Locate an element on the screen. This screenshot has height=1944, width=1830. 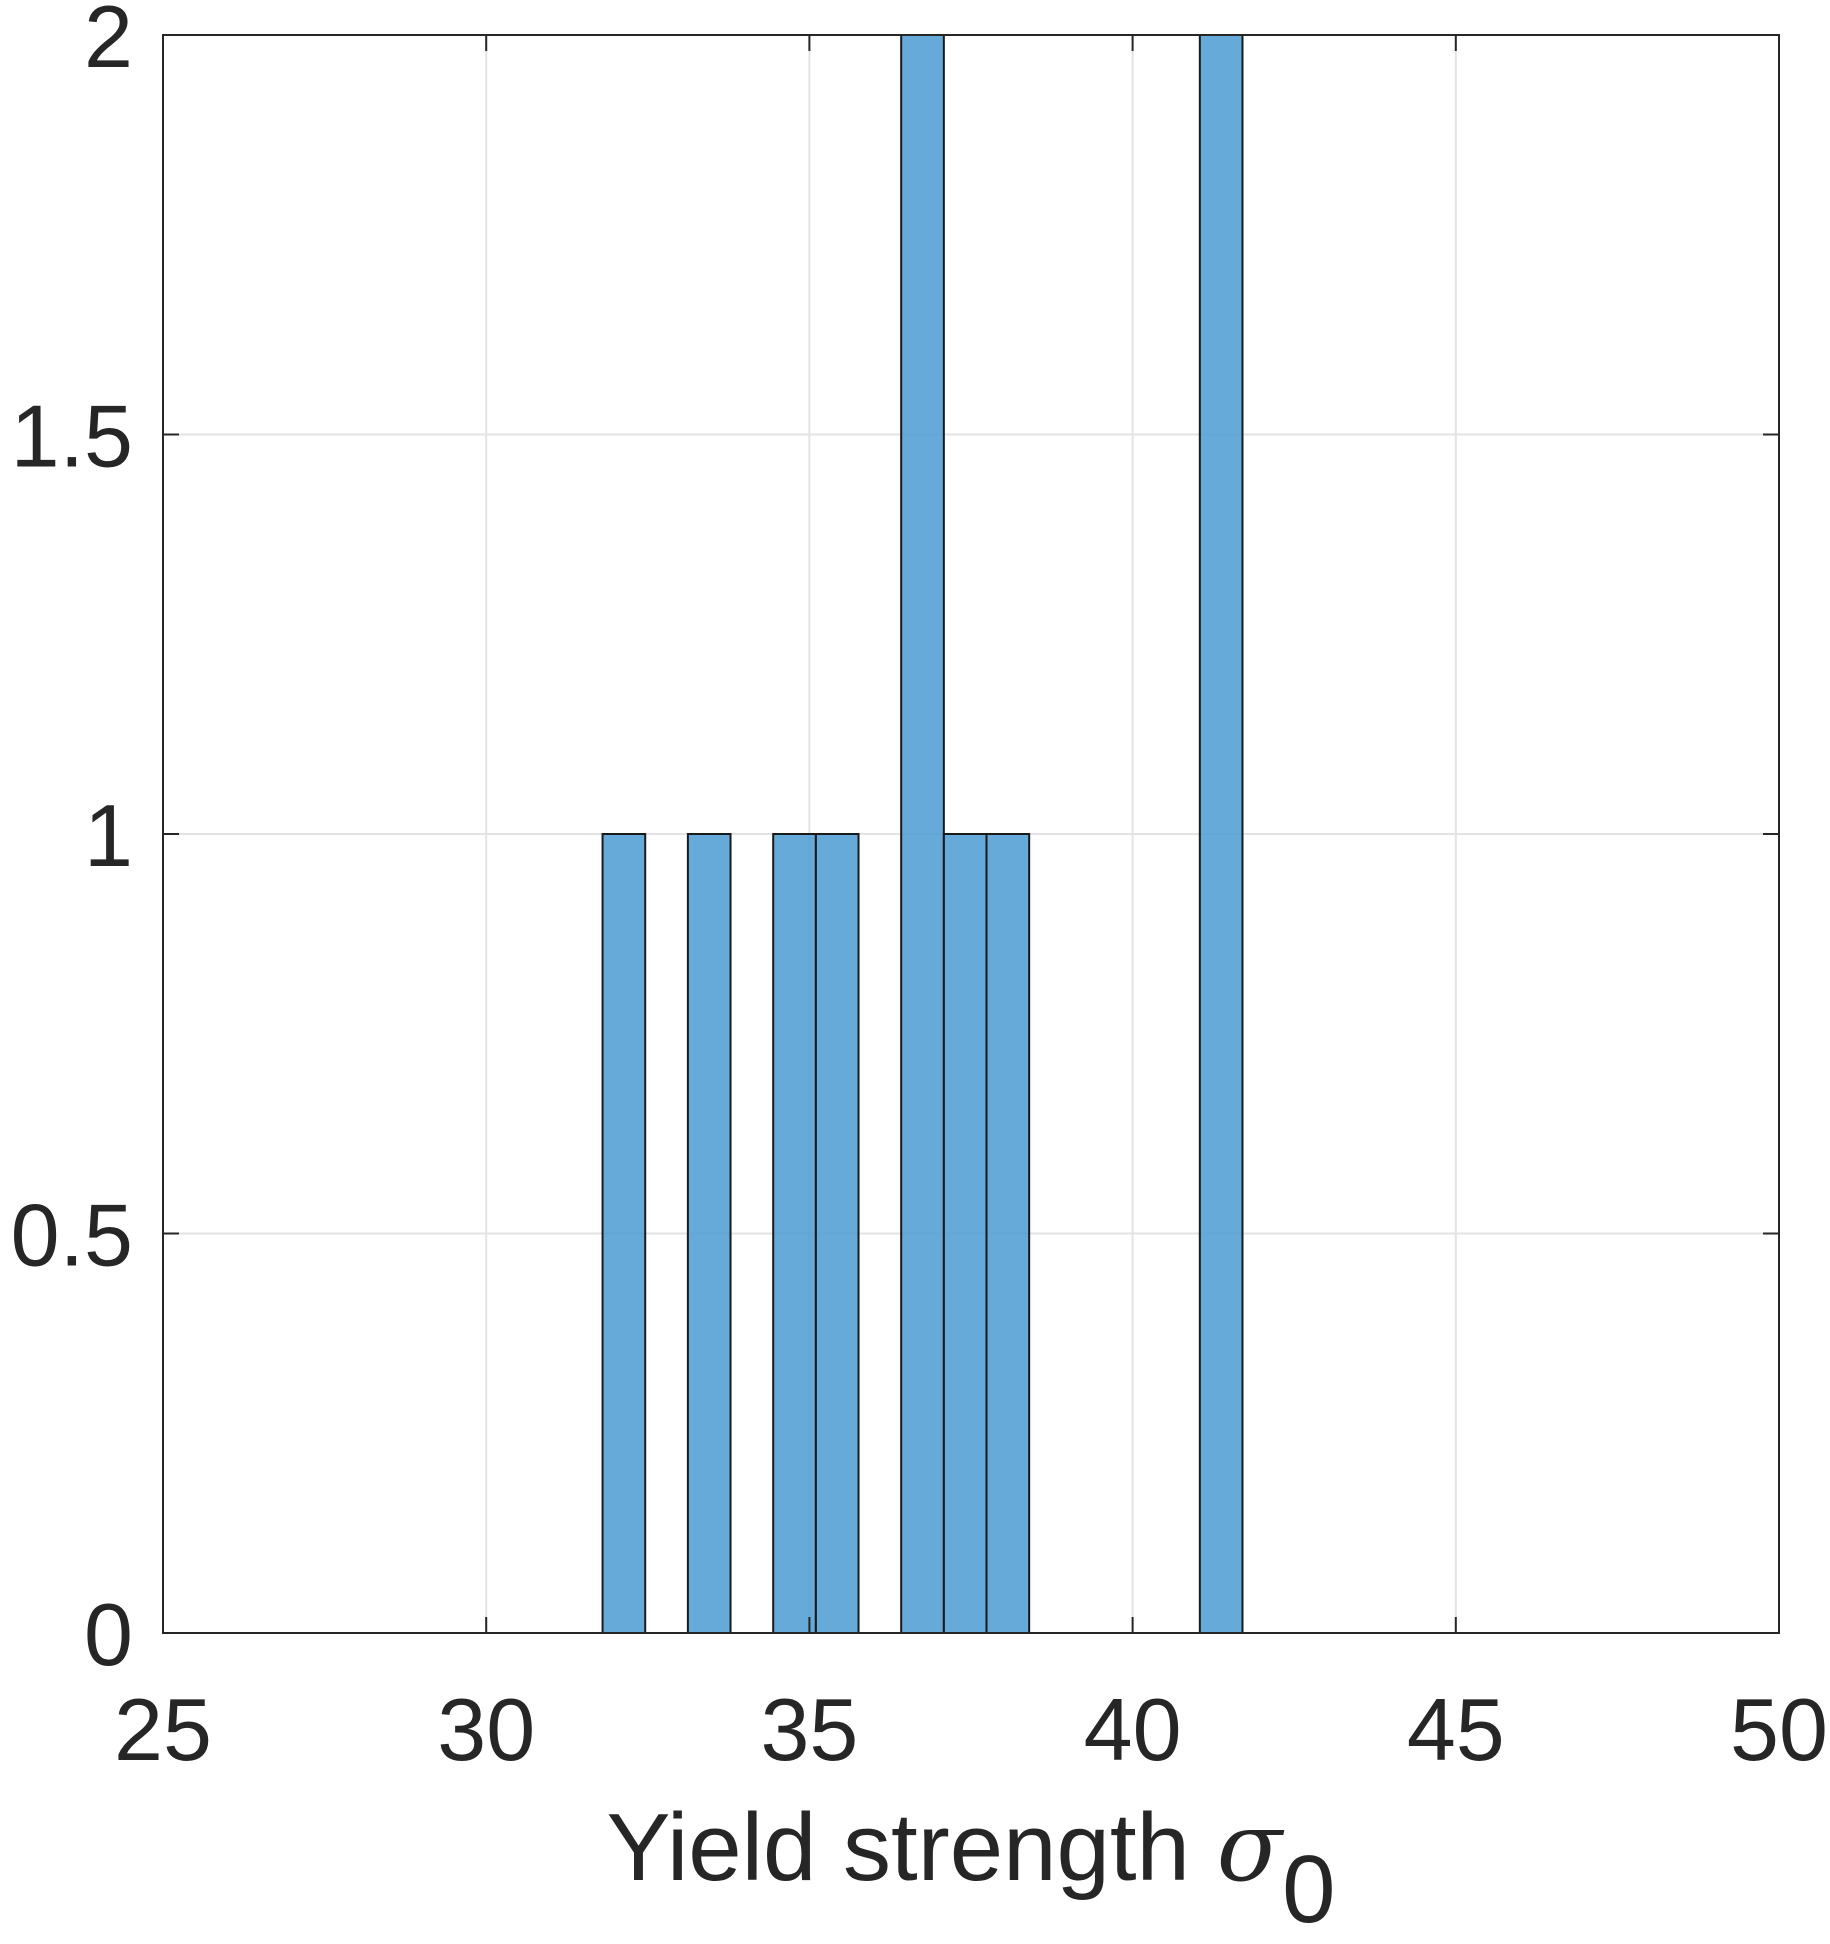
y-tick-label: 2 is located at coordinates (108, 43).